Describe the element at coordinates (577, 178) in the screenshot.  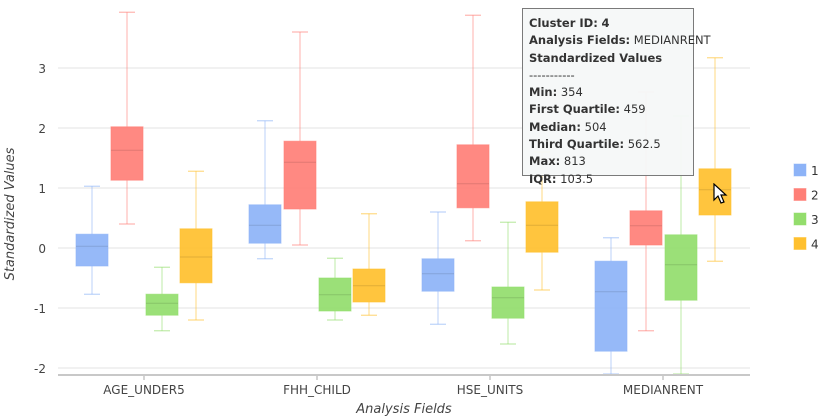
I see `tooltip-iqr-value: 103.5` at that location.